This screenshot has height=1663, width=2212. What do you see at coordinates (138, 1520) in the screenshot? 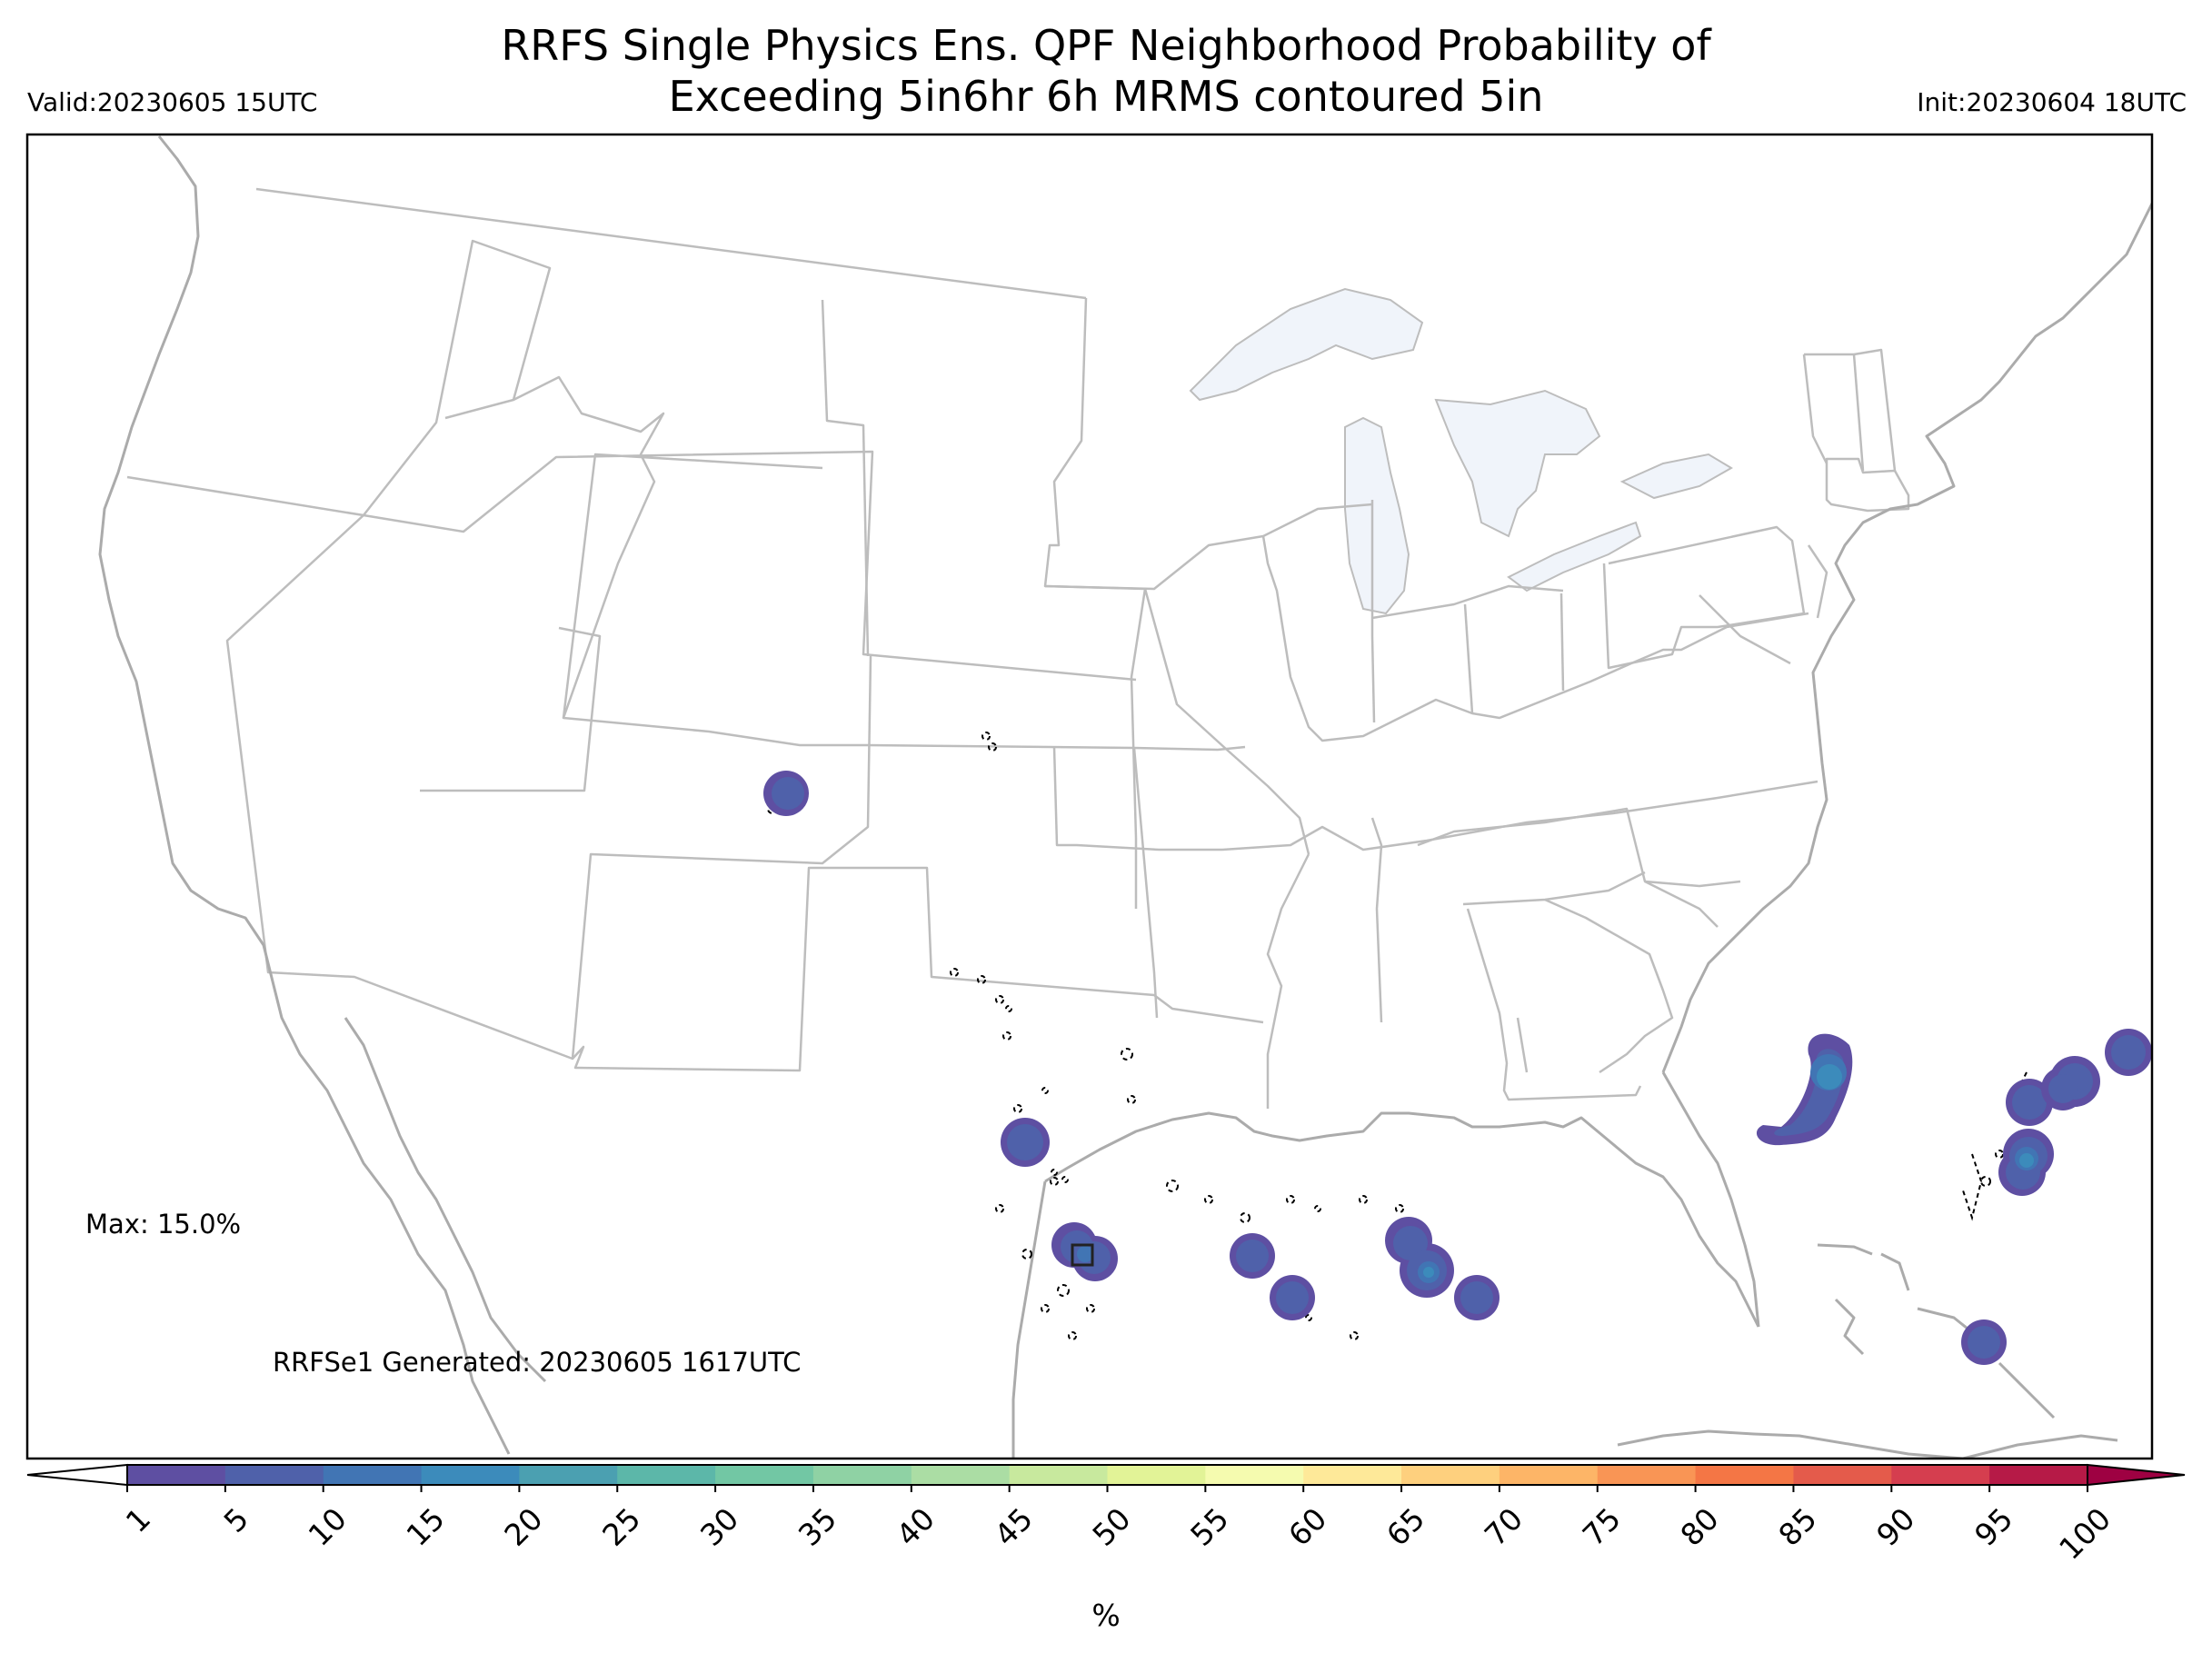
I see `colorbar-tick-label: 1` at bounding box center [138, 1520].